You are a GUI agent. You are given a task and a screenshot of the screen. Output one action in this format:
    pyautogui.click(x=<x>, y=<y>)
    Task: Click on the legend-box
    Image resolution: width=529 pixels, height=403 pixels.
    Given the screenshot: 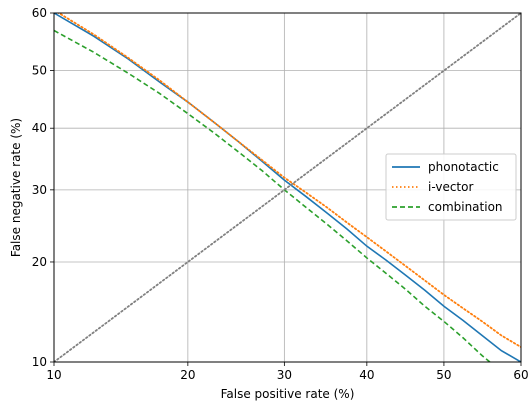 What is the action you would take?
    pyautogui.click(x=451, y=187)
    